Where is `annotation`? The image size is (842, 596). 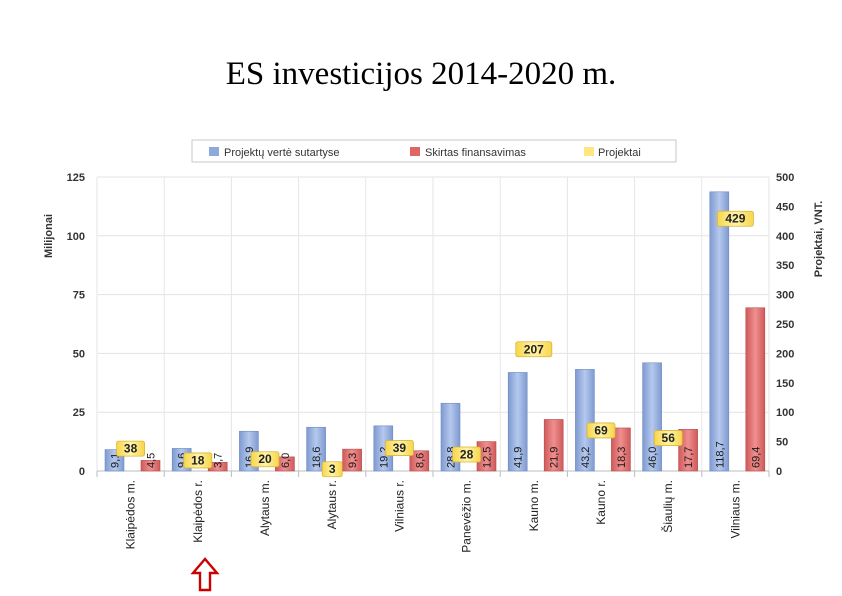
annotation is located at coordinates (205, 574).